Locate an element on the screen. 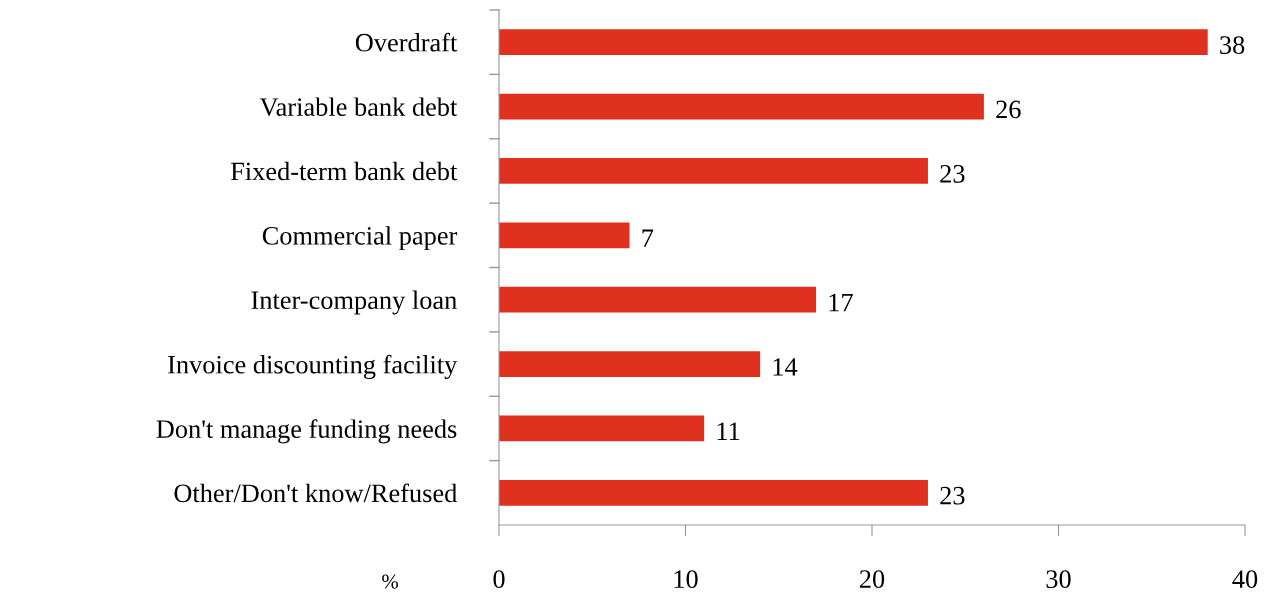 This screenshot has width=1272, height=604. data-label: 38 is located at coordinates (1232, 45).